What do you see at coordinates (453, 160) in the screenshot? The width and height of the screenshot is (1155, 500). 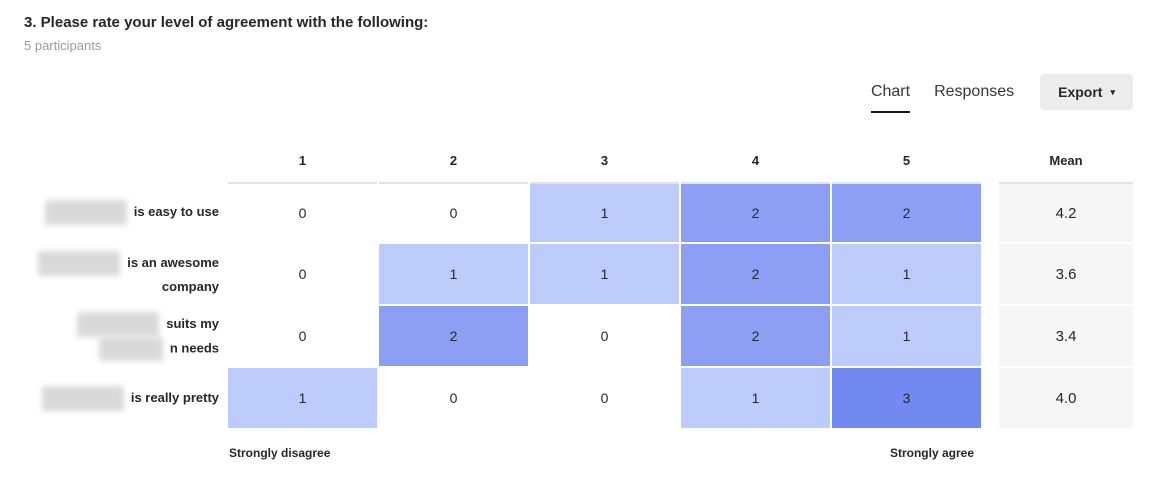 I see `column-header-2: 2` at bounding box center [453, 160].